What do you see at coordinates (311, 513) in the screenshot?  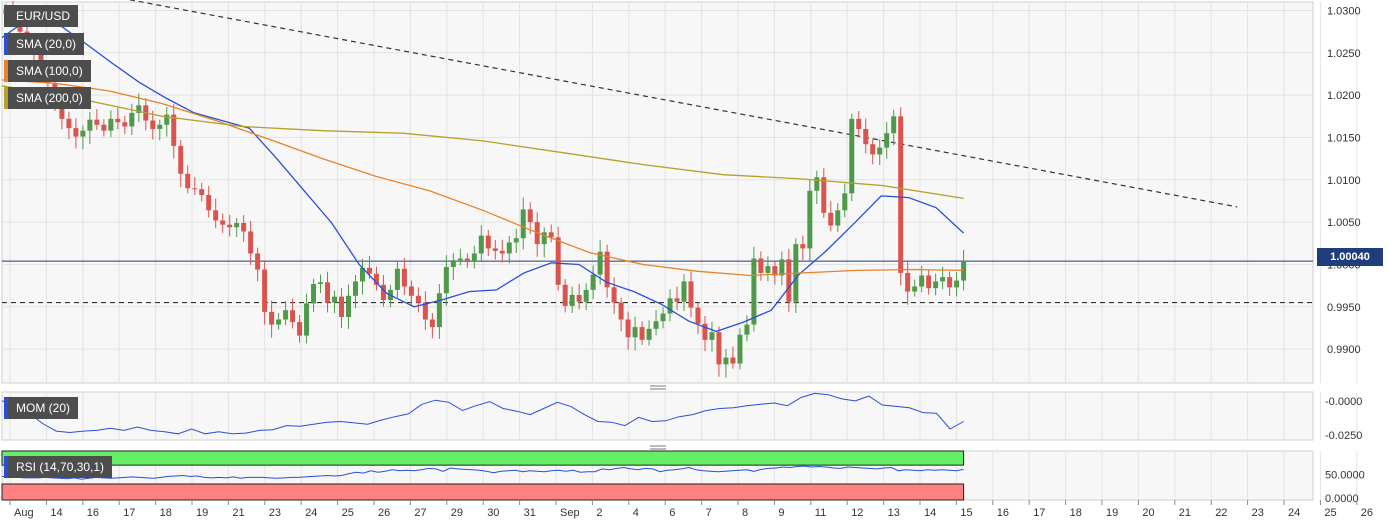 I see `x-tick-label: 24` at bounding box center [311, 513].